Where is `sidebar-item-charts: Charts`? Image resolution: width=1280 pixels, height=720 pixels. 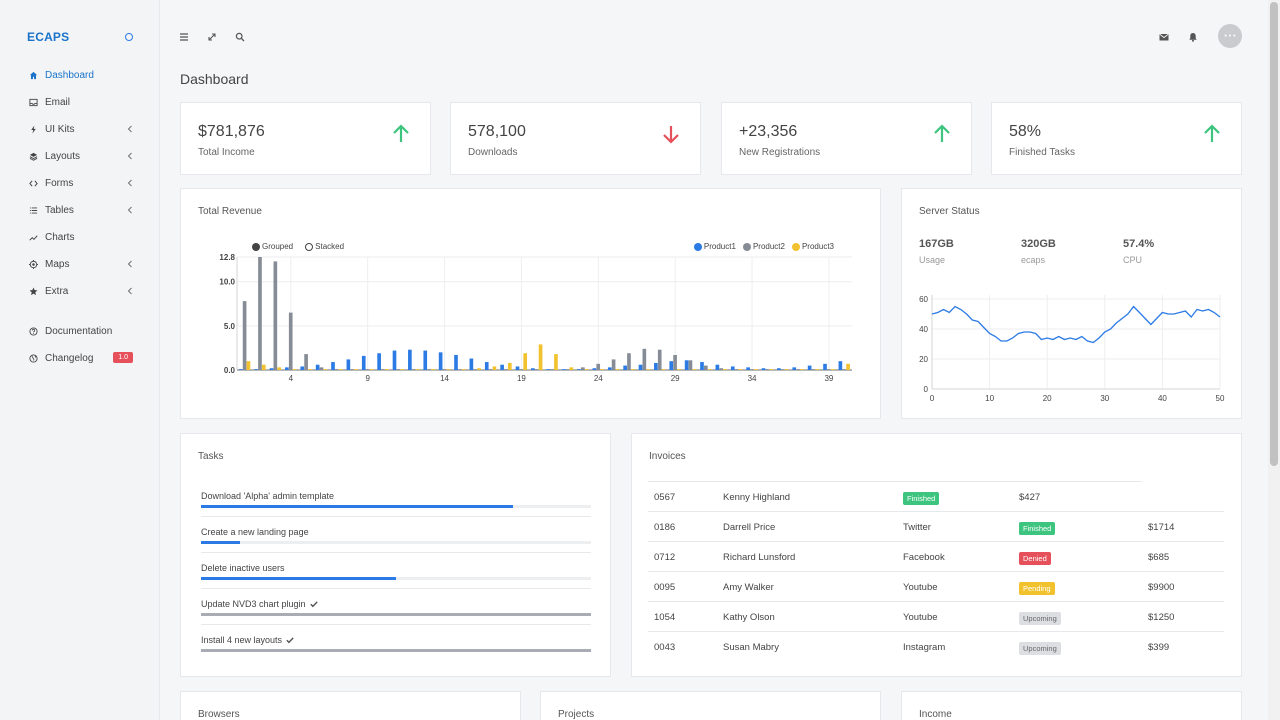 sidebar-item-charts: Charts is located at coordinates (83, 237).